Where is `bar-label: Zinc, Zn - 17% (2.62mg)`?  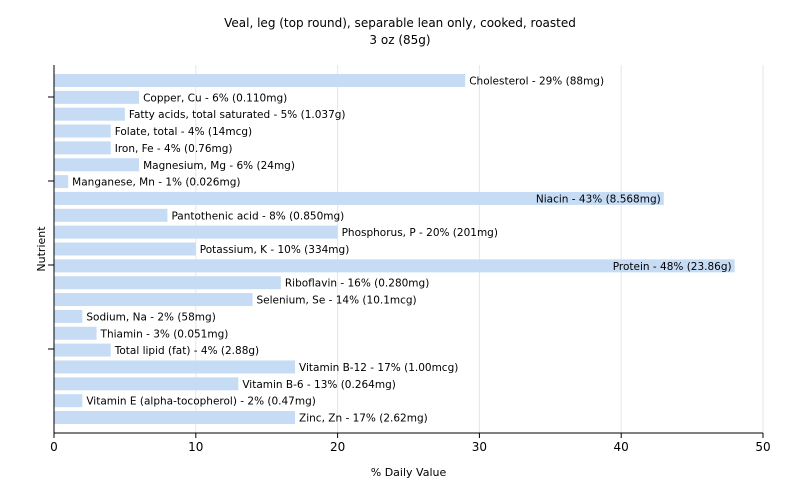 bar-label: Zinc, Zn - 17% (2.62mg) is located at coordinates (363, 419).